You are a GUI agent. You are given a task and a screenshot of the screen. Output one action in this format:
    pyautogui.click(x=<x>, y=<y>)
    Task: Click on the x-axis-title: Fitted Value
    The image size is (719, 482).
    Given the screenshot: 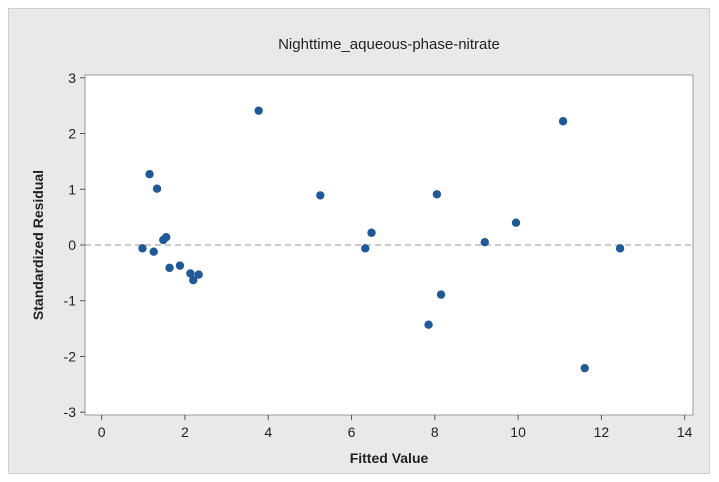 What is the action you would take?
    pyautogui.click(x=389, y=458)
    